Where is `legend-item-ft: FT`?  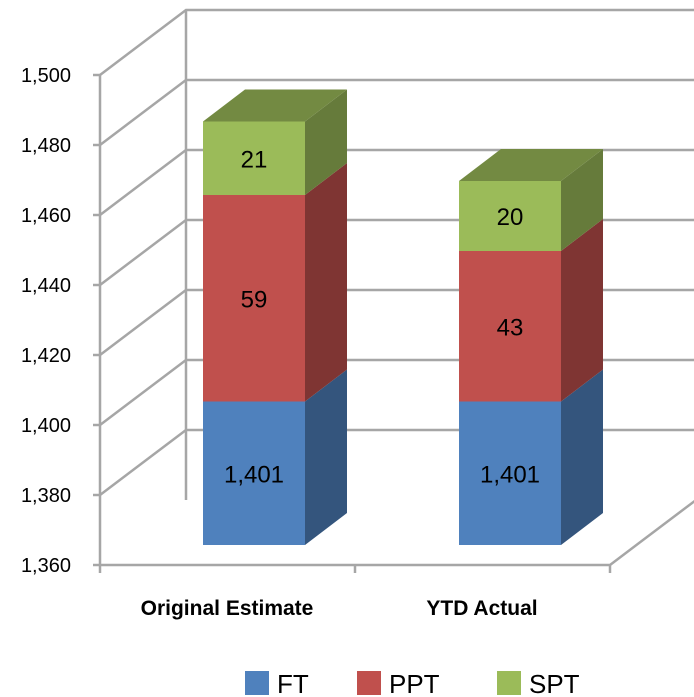 legend-item-ft: FT is located at coordinates (277, 683).